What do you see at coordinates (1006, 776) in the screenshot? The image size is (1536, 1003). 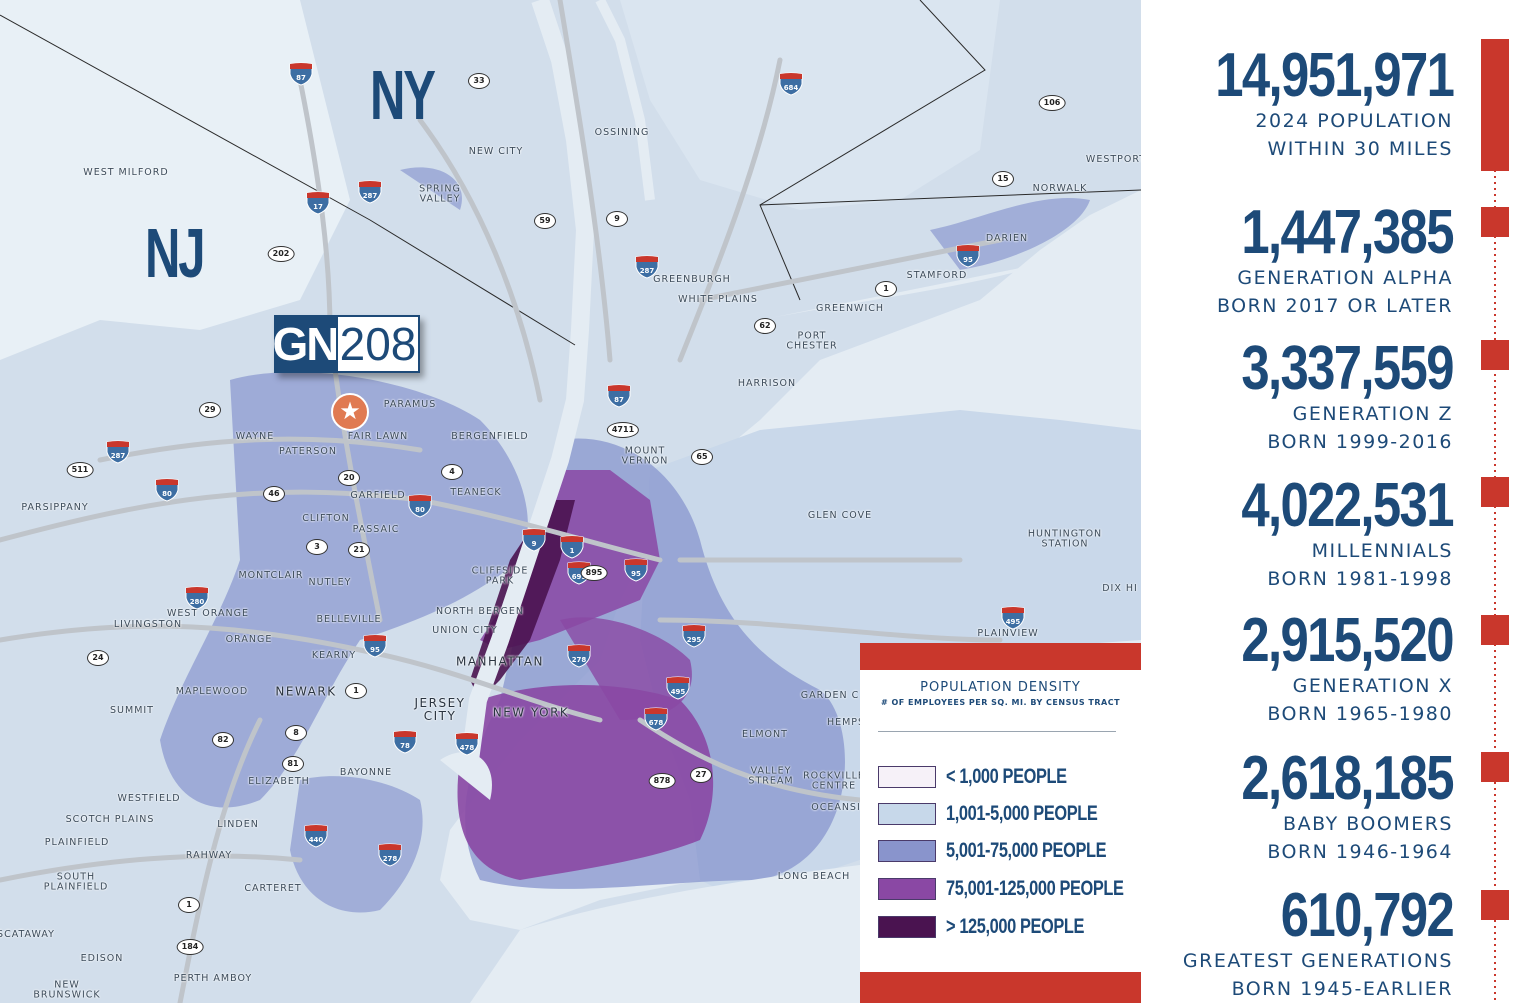 I see `legend-label: < 1,000 PEOPLE` at bounding box center [1006, 776].